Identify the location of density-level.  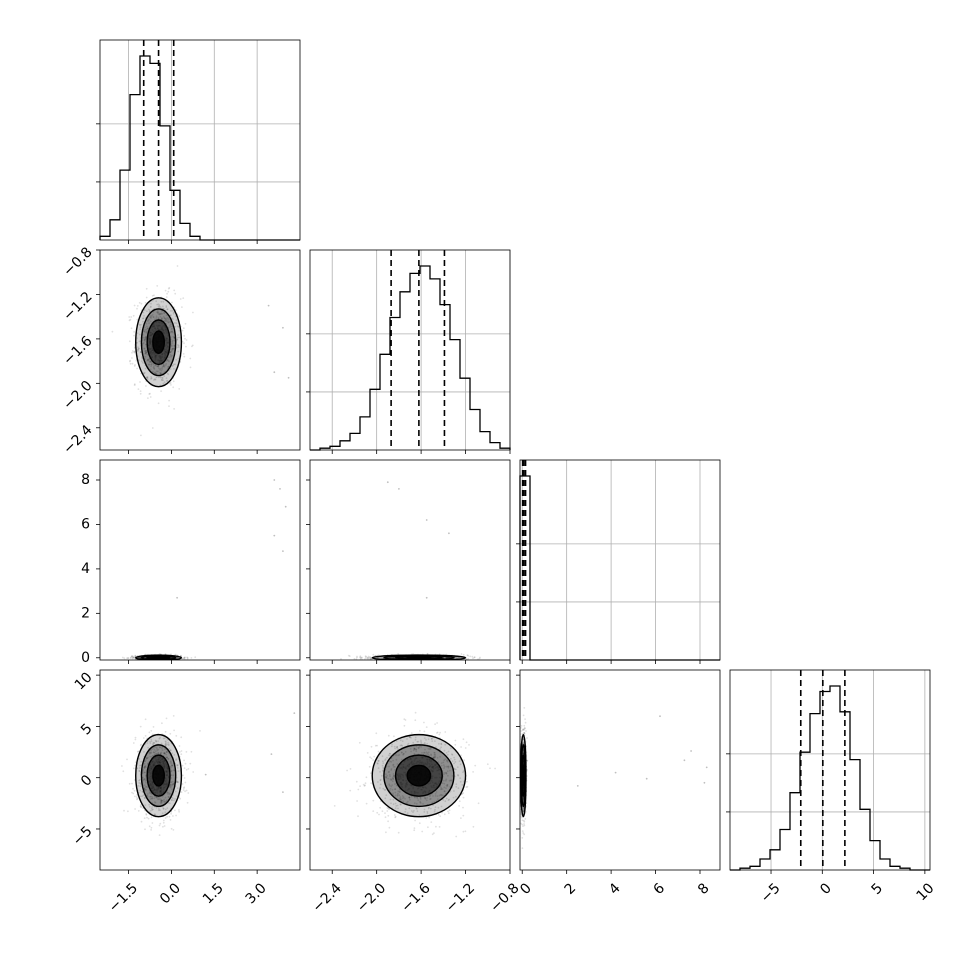
(158, 775).